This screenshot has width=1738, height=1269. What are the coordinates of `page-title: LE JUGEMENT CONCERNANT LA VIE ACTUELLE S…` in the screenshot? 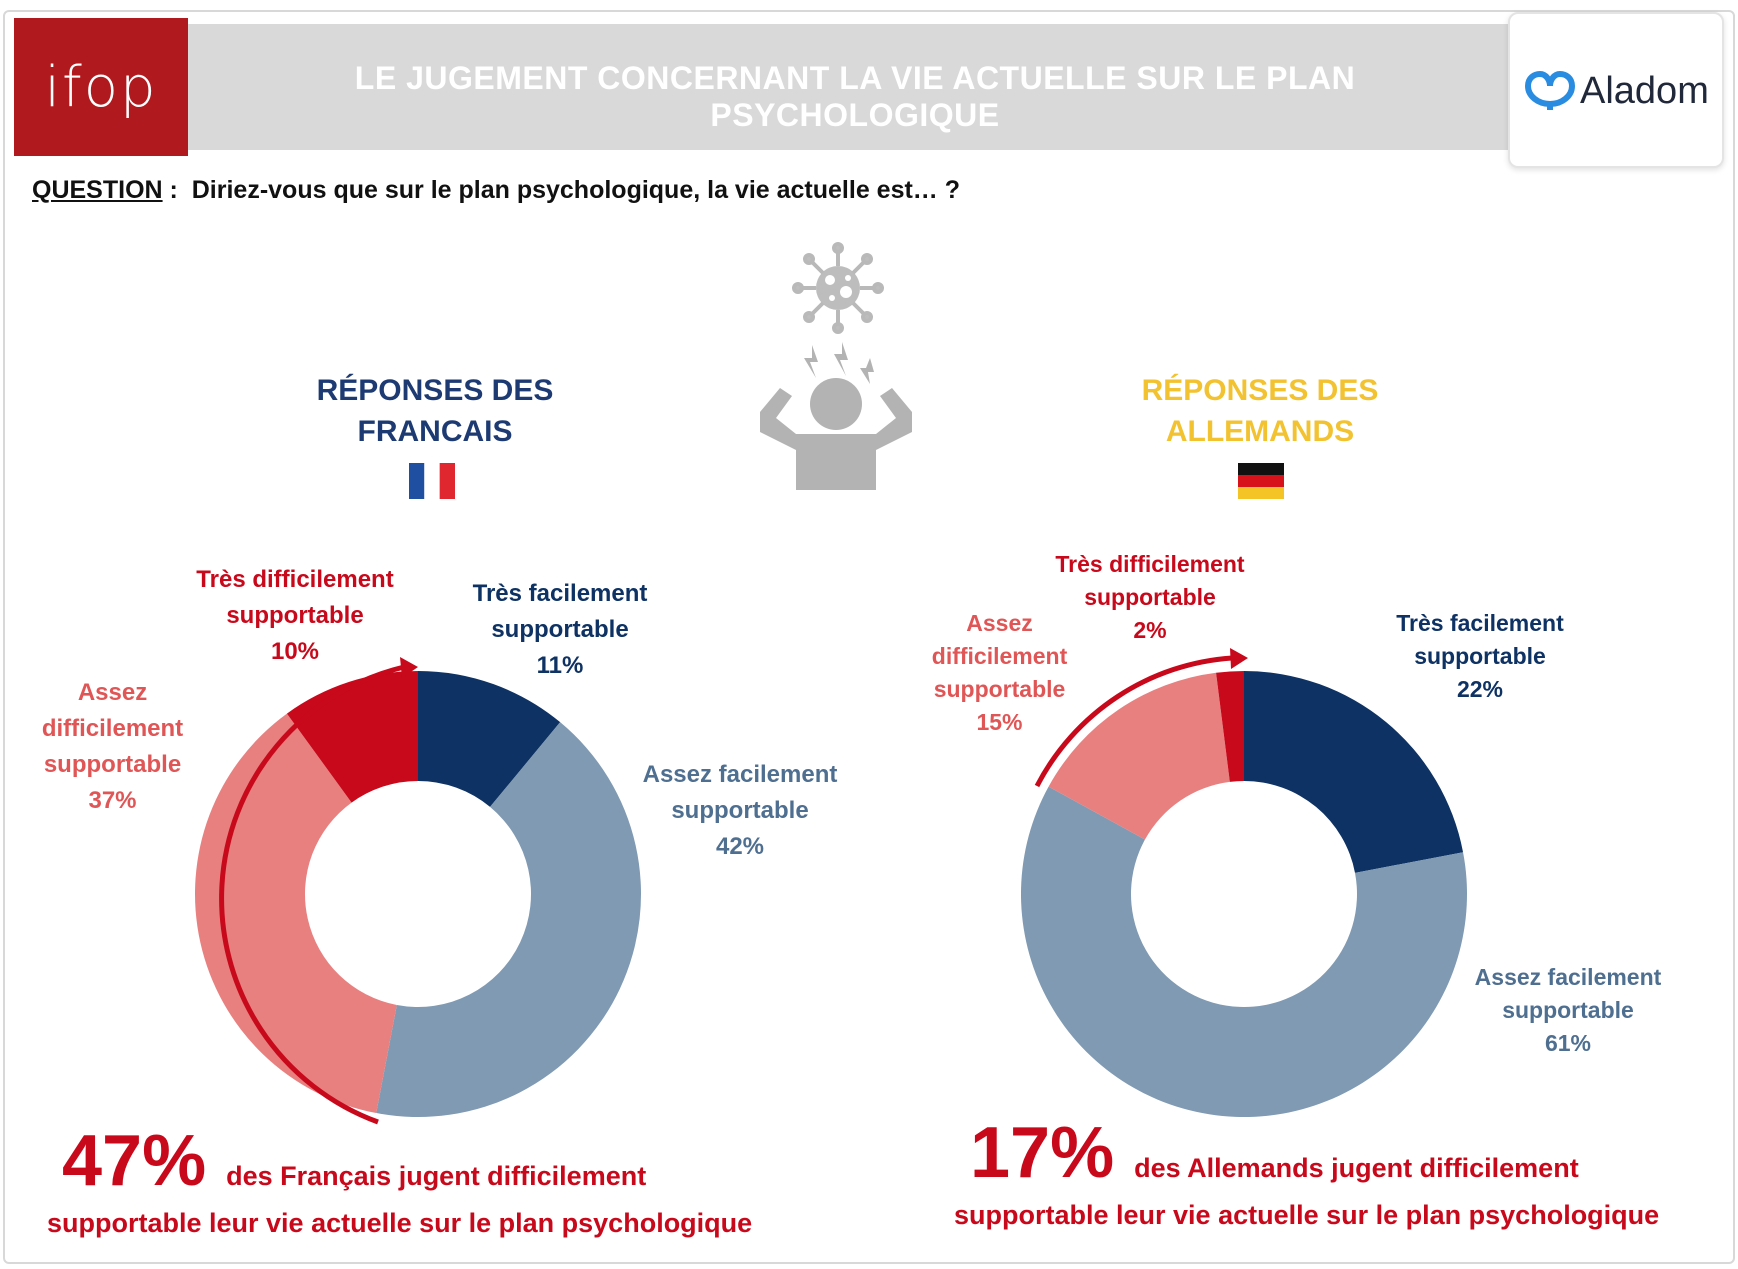 It's located at (855, 96).